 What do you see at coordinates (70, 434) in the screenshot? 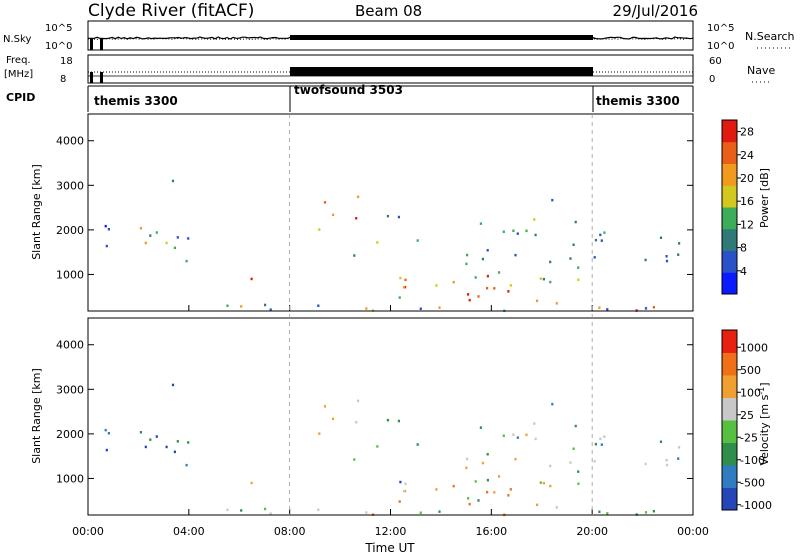
I see `velocity-y-tick-label: 2000` at bounding box center [70, 434].